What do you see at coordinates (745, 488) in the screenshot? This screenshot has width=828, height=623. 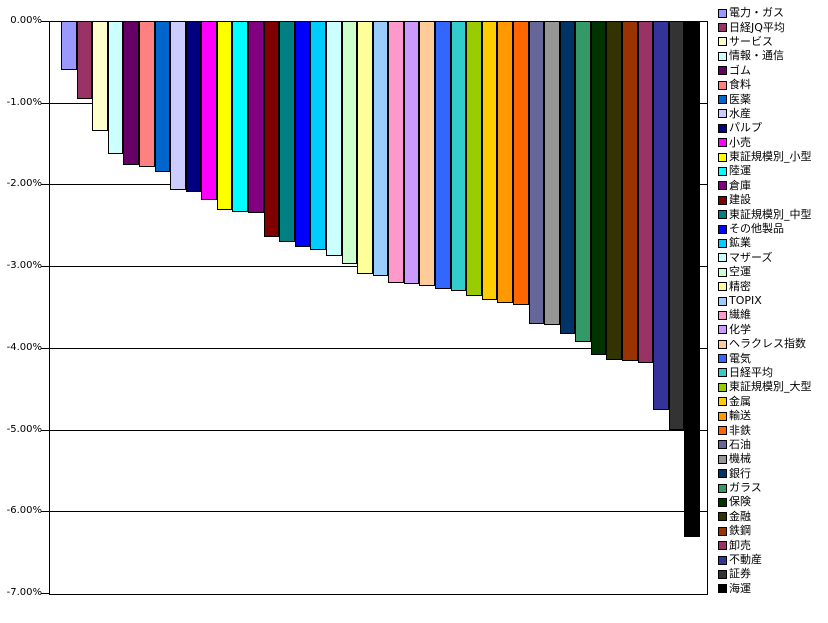 I see `legend-label: ガラス` at bounding box center [745, 488].